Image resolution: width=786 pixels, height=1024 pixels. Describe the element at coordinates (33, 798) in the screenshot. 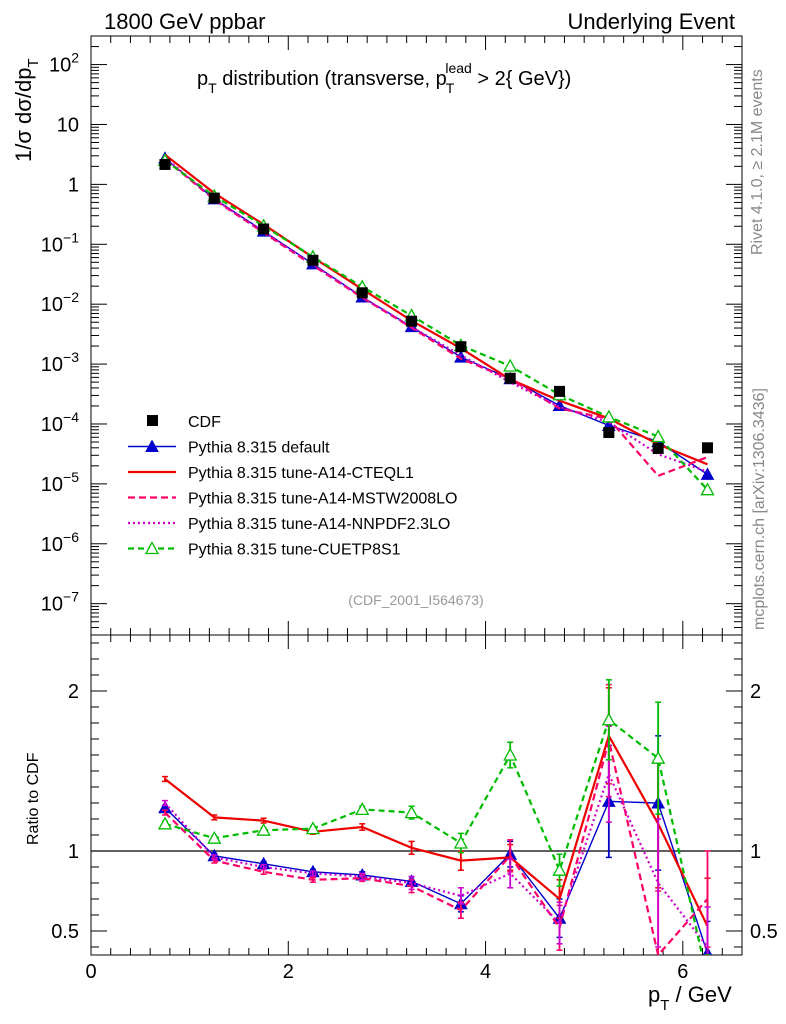

I see `ratio-y-label: Ratio to CDF` at that location.